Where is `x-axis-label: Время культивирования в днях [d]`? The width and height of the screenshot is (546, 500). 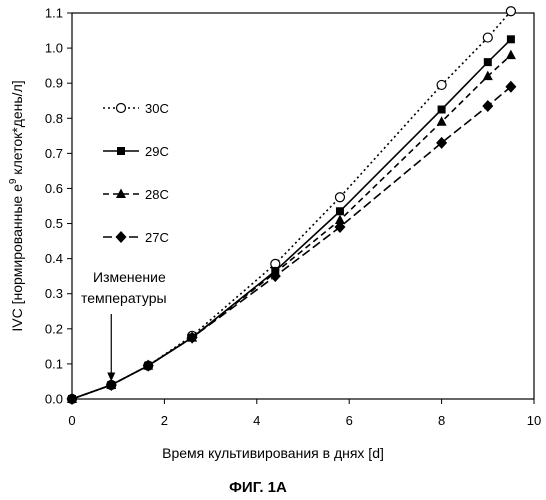 x-axis-label: Время культивирования в днях [d] is located at coordinates (273, 453).